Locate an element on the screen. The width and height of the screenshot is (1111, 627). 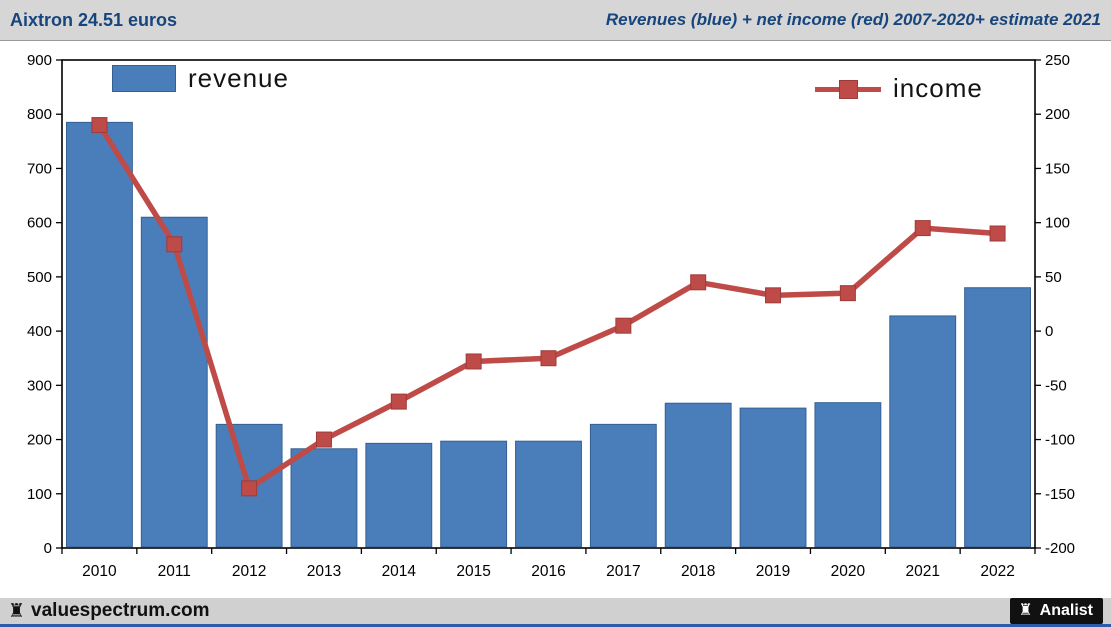
revenue-bar-2022 is located at coordinates (998, 417).